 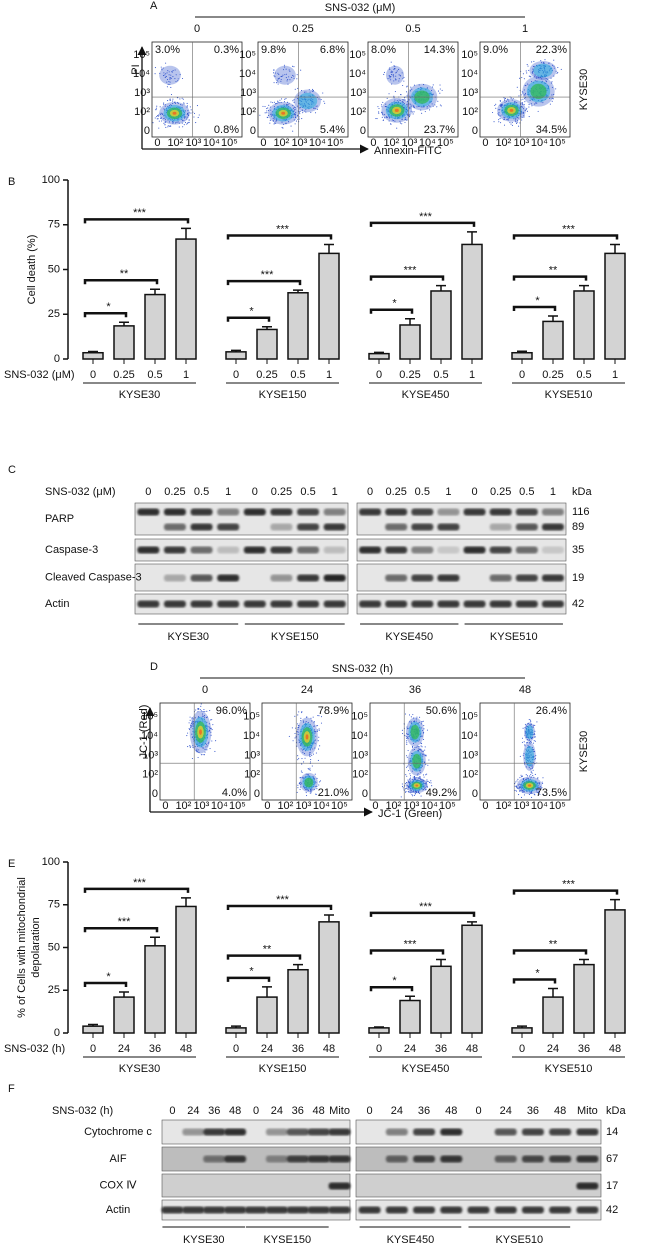 What do you see at coordinates (251, 736) in the screenshot?
I see `axis-tick-label: 10⁴` at bounding box center [251, 736].